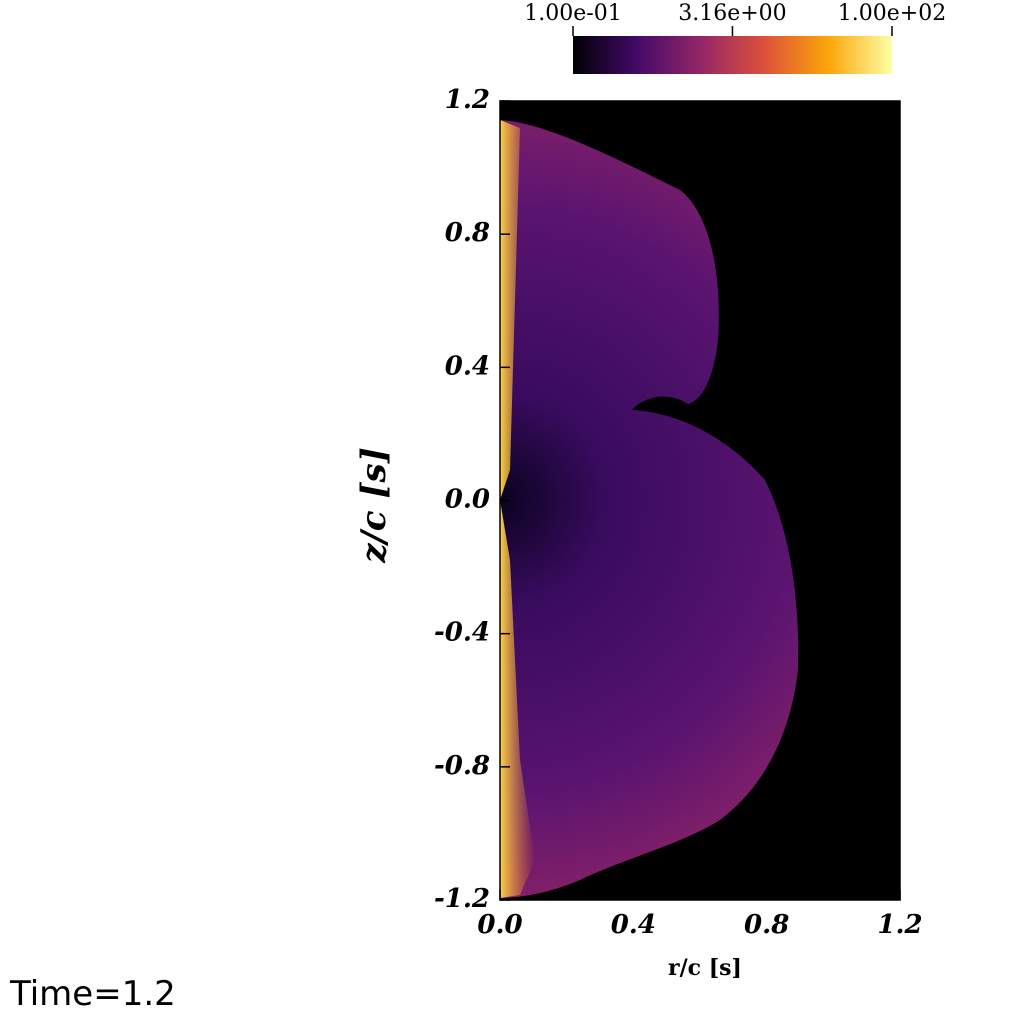 This screenshot has width=1024, height=1024. I want to click on x-tick-label: 0.8, so click(766, 925).